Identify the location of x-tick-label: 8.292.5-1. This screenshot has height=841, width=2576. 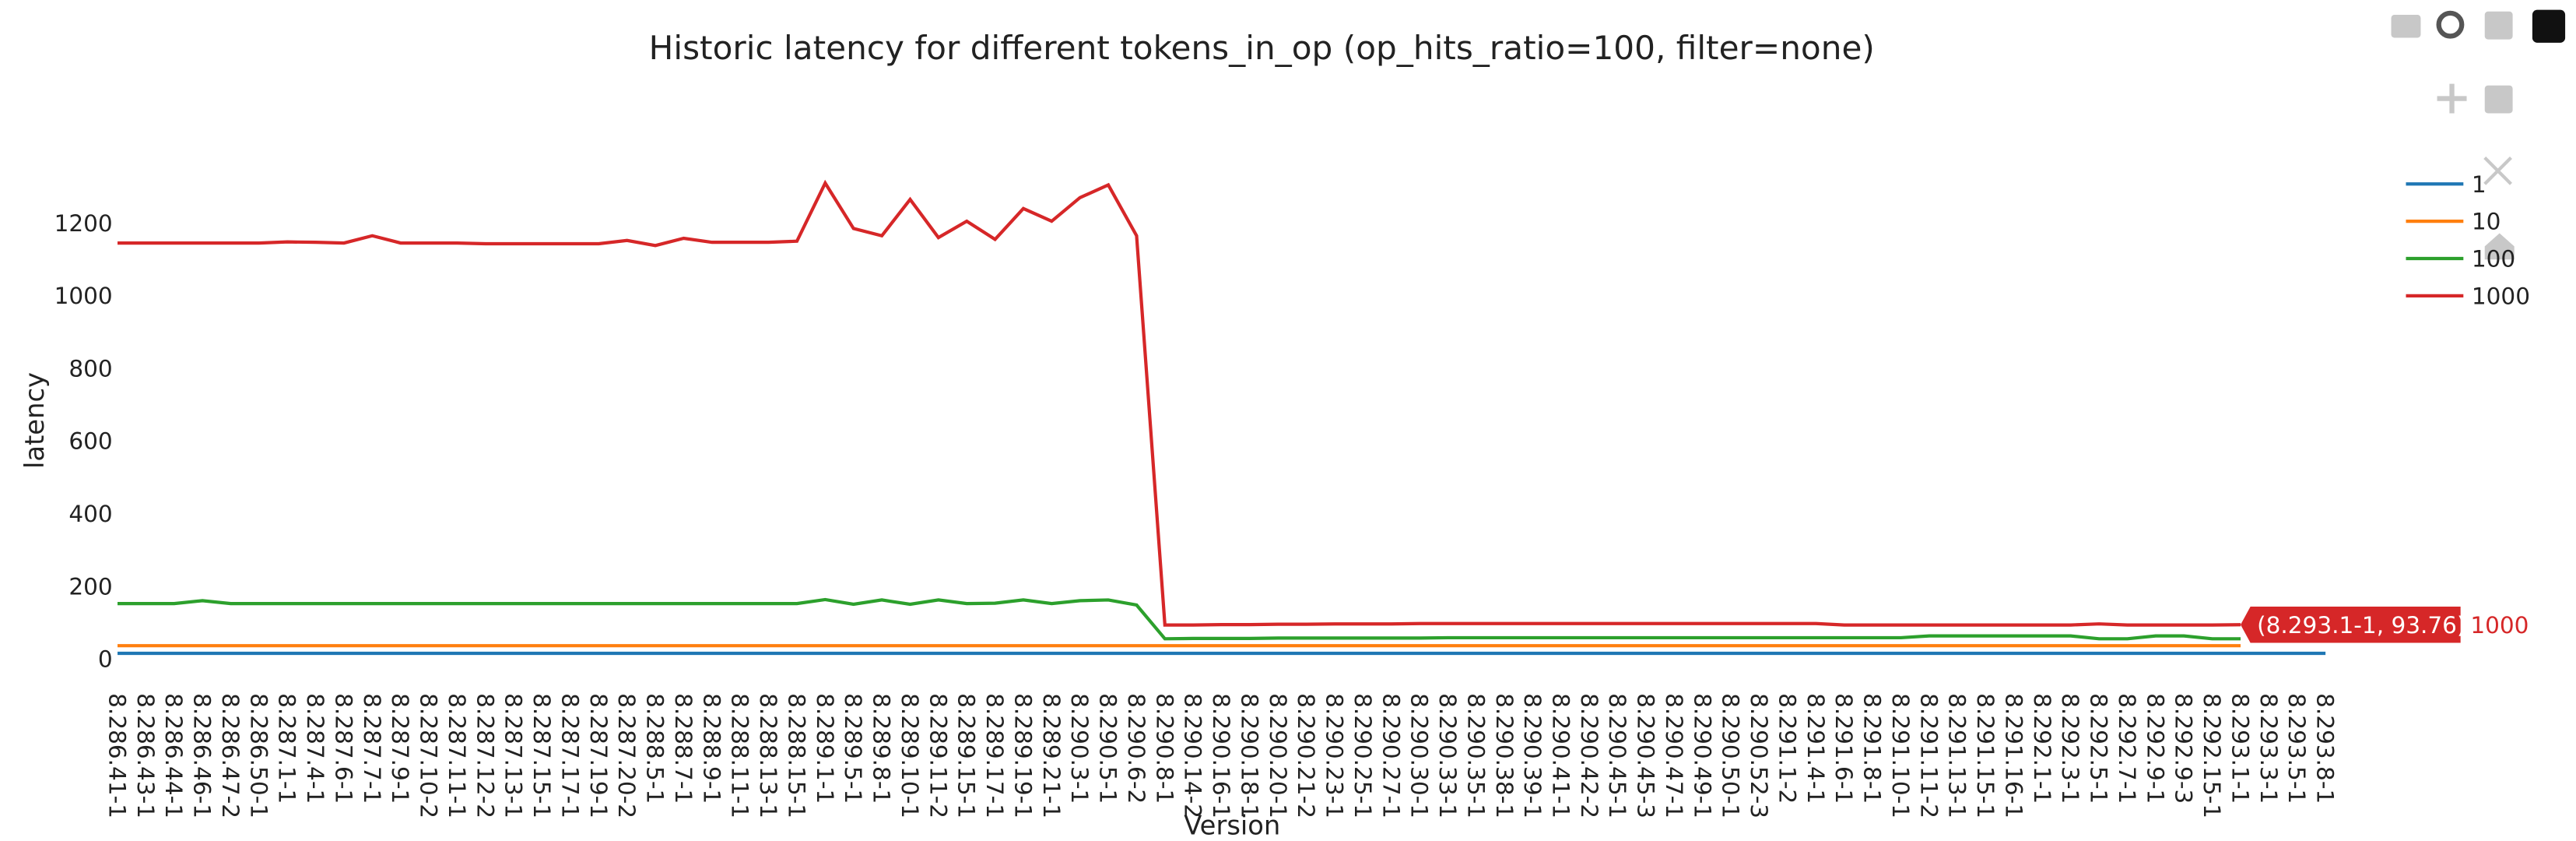
(2099, 748).